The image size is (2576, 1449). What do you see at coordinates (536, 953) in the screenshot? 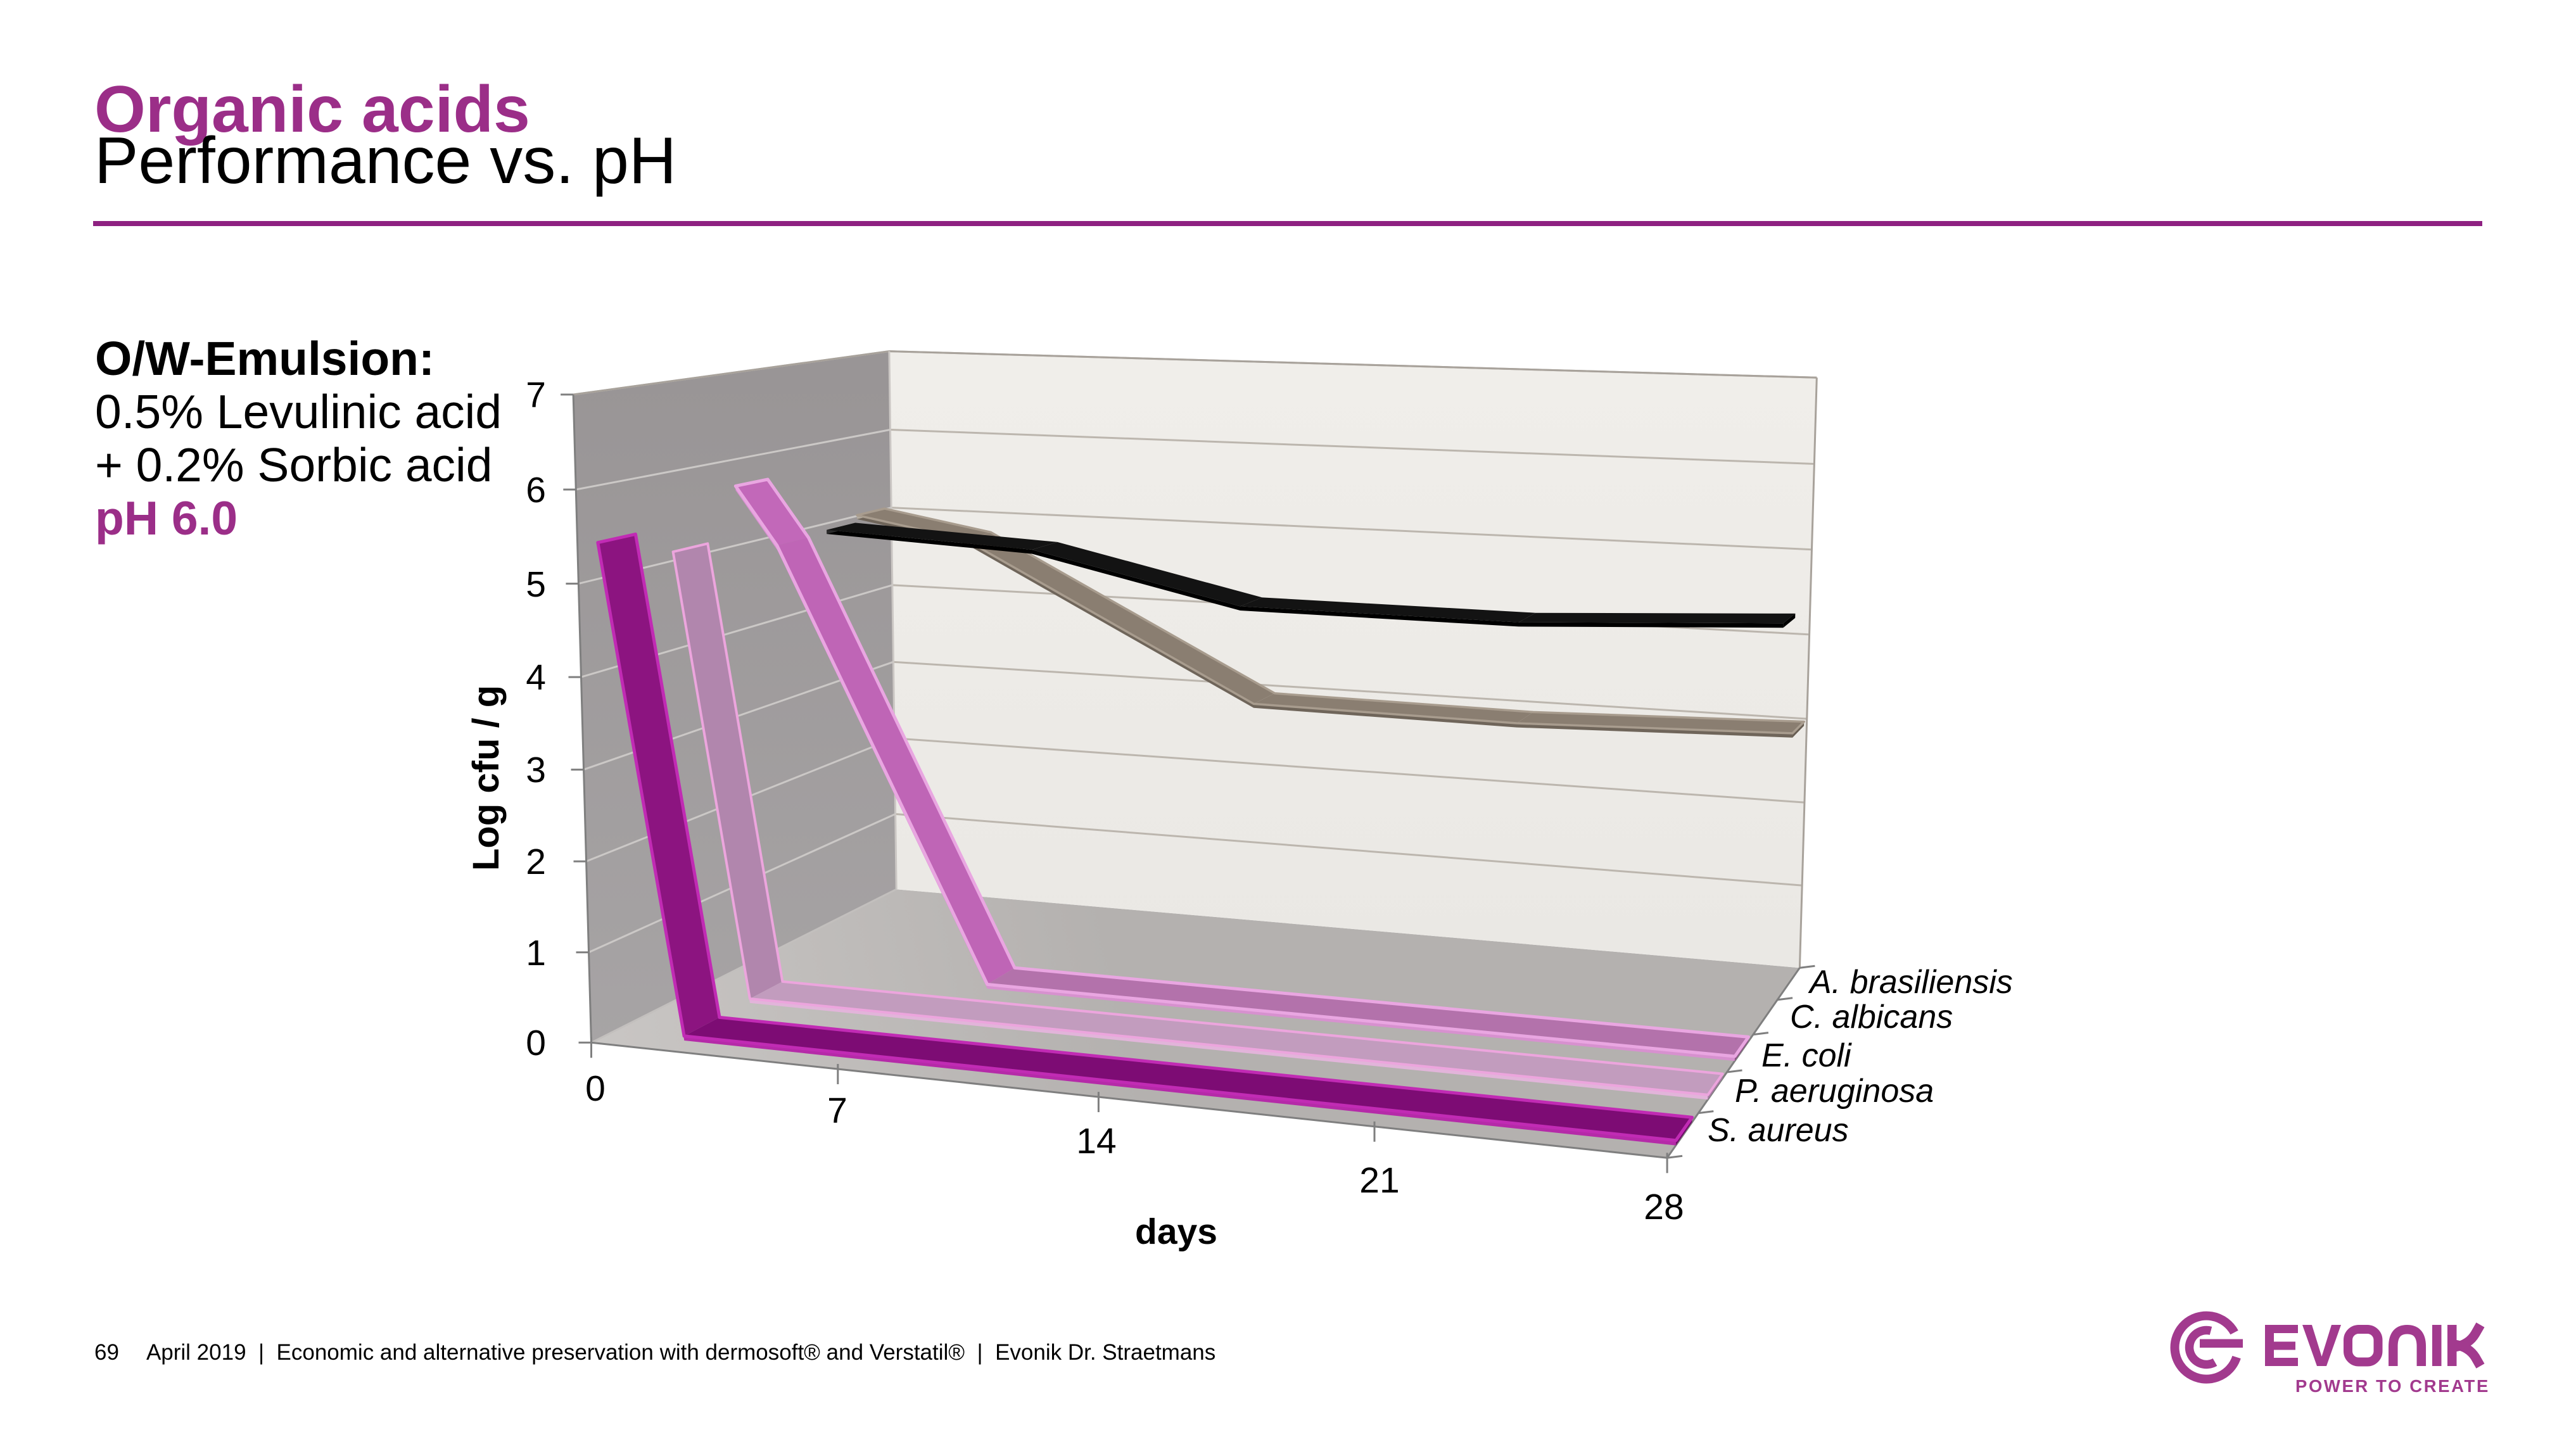
I see `svg-text: 1` at bounding box center [536, 953].